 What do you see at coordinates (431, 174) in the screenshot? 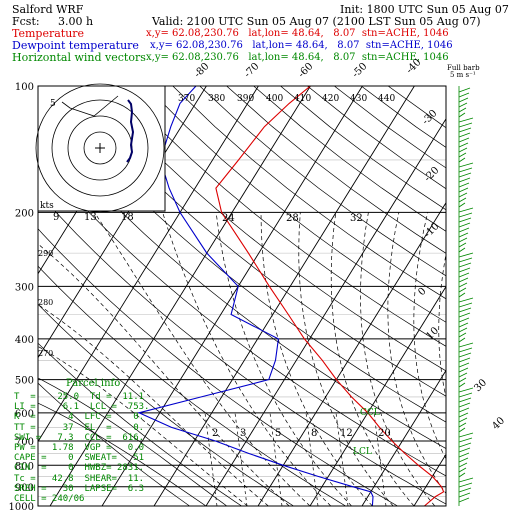
I see `isotherm-label--20: -20` at bounding box center [431, 174].